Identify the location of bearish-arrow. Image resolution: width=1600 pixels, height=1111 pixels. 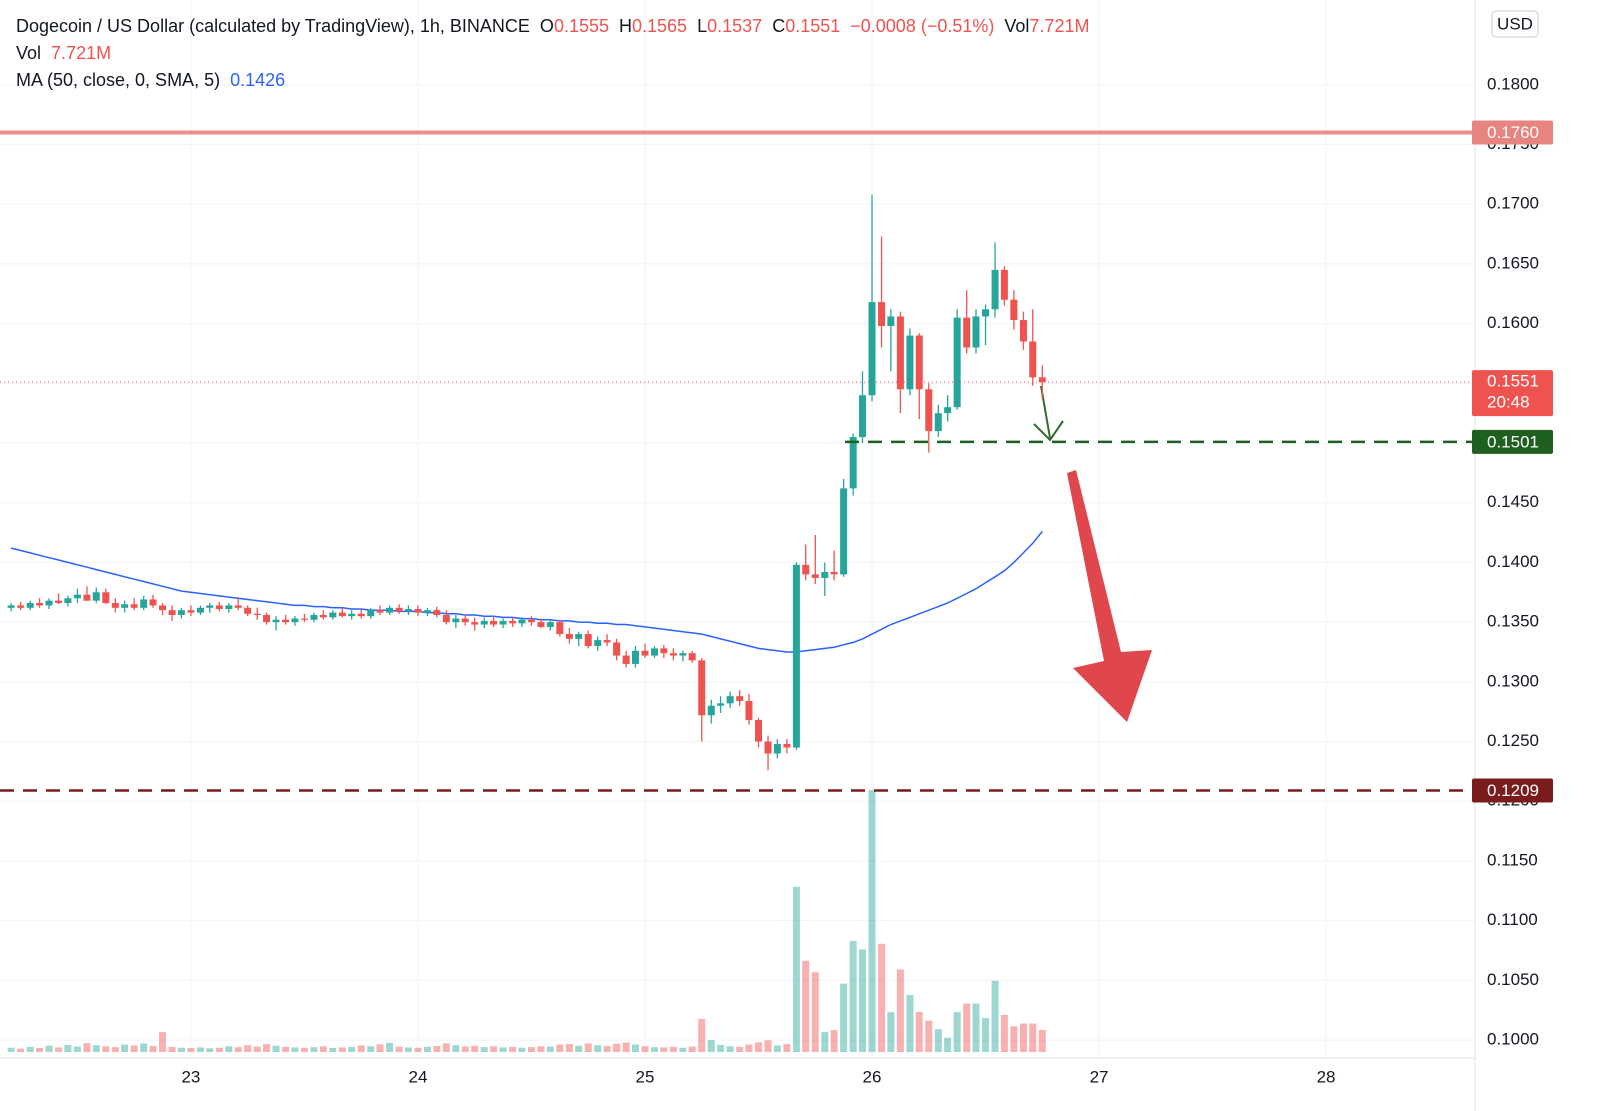
(1109, 596).